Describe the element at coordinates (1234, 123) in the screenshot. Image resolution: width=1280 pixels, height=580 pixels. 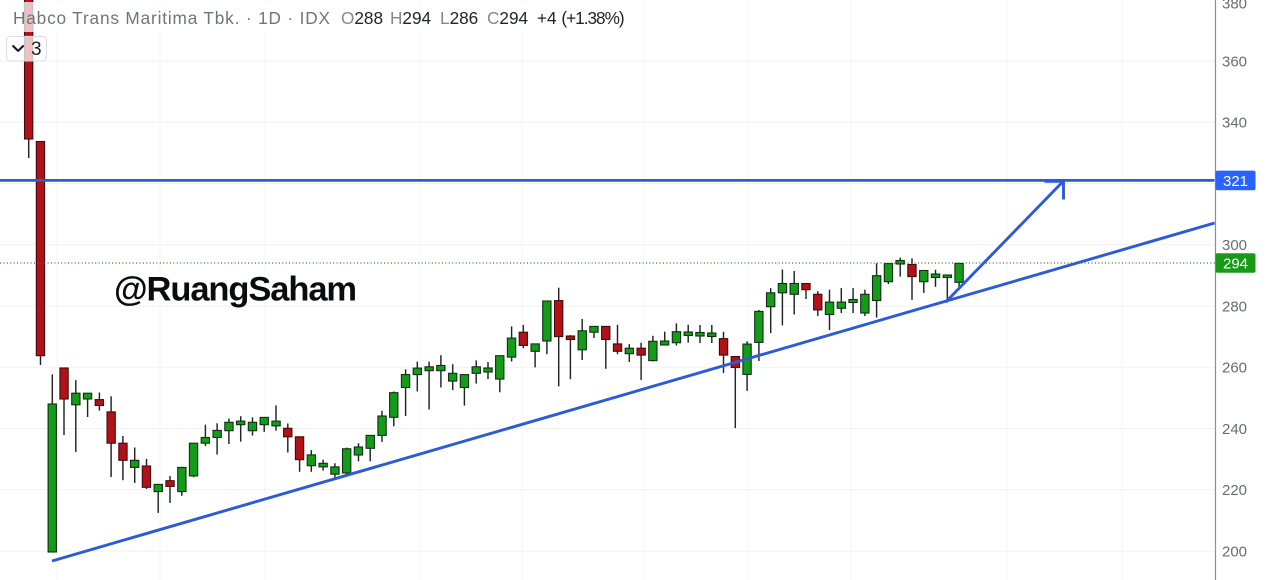
I see `svg-text: 340` at that location.